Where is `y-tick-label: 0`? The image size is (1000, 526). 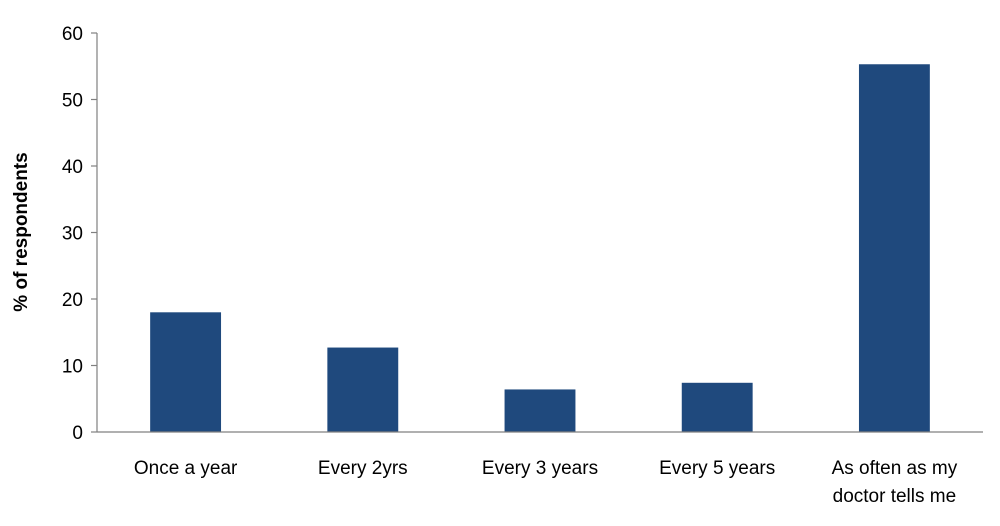 y-tick-label: 0 is located at coordinates (77, 433).